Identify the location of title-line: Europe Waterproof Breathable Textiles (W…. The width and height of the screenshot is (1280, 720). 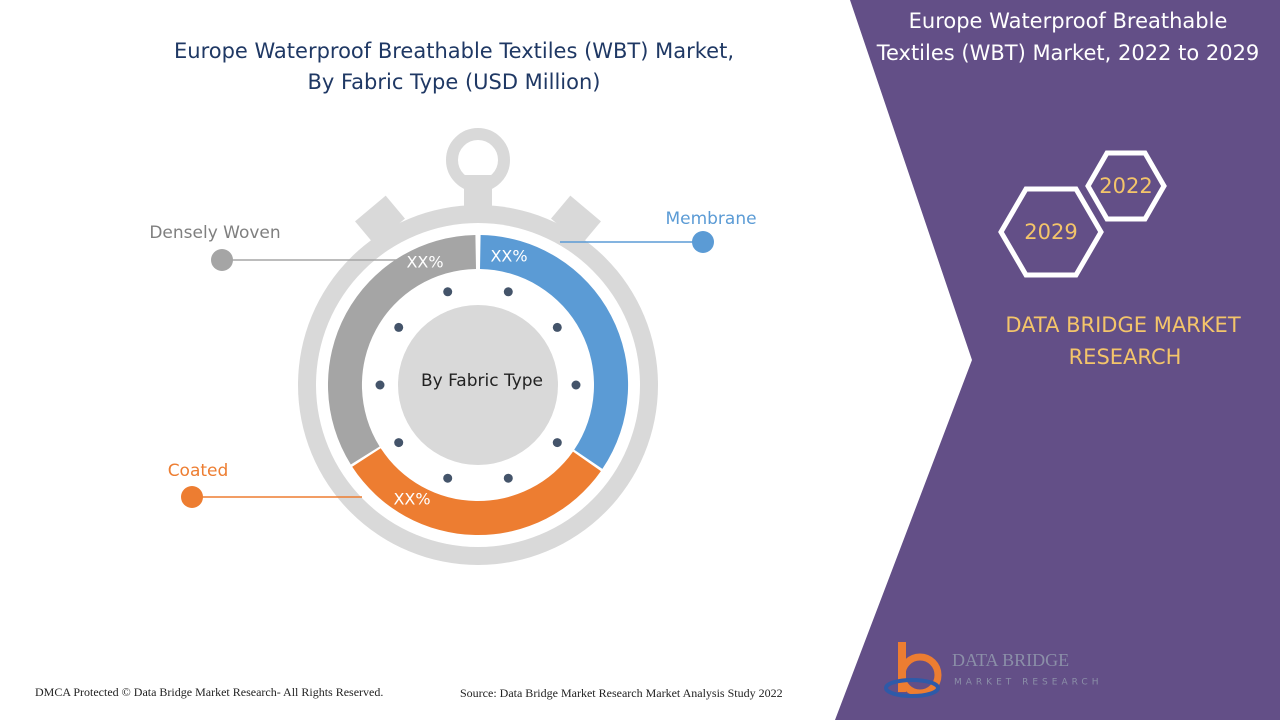
(454, 51).